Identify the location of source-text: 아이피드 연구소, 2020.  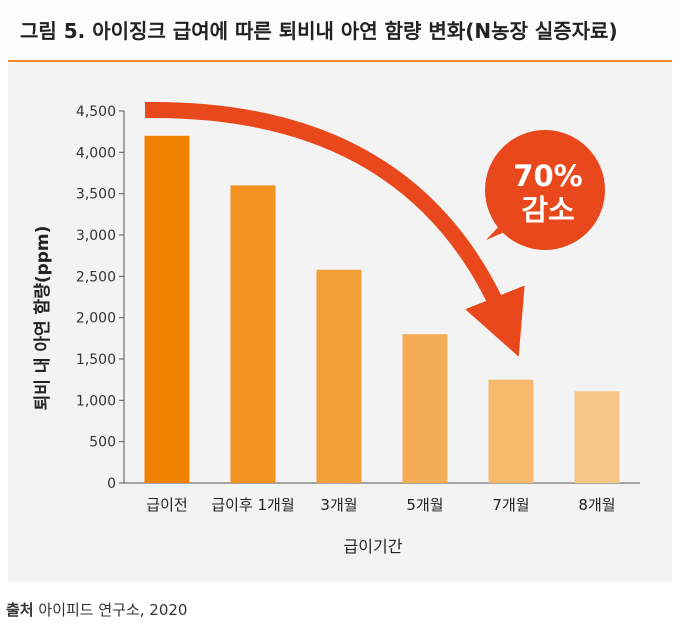
(113, 610).